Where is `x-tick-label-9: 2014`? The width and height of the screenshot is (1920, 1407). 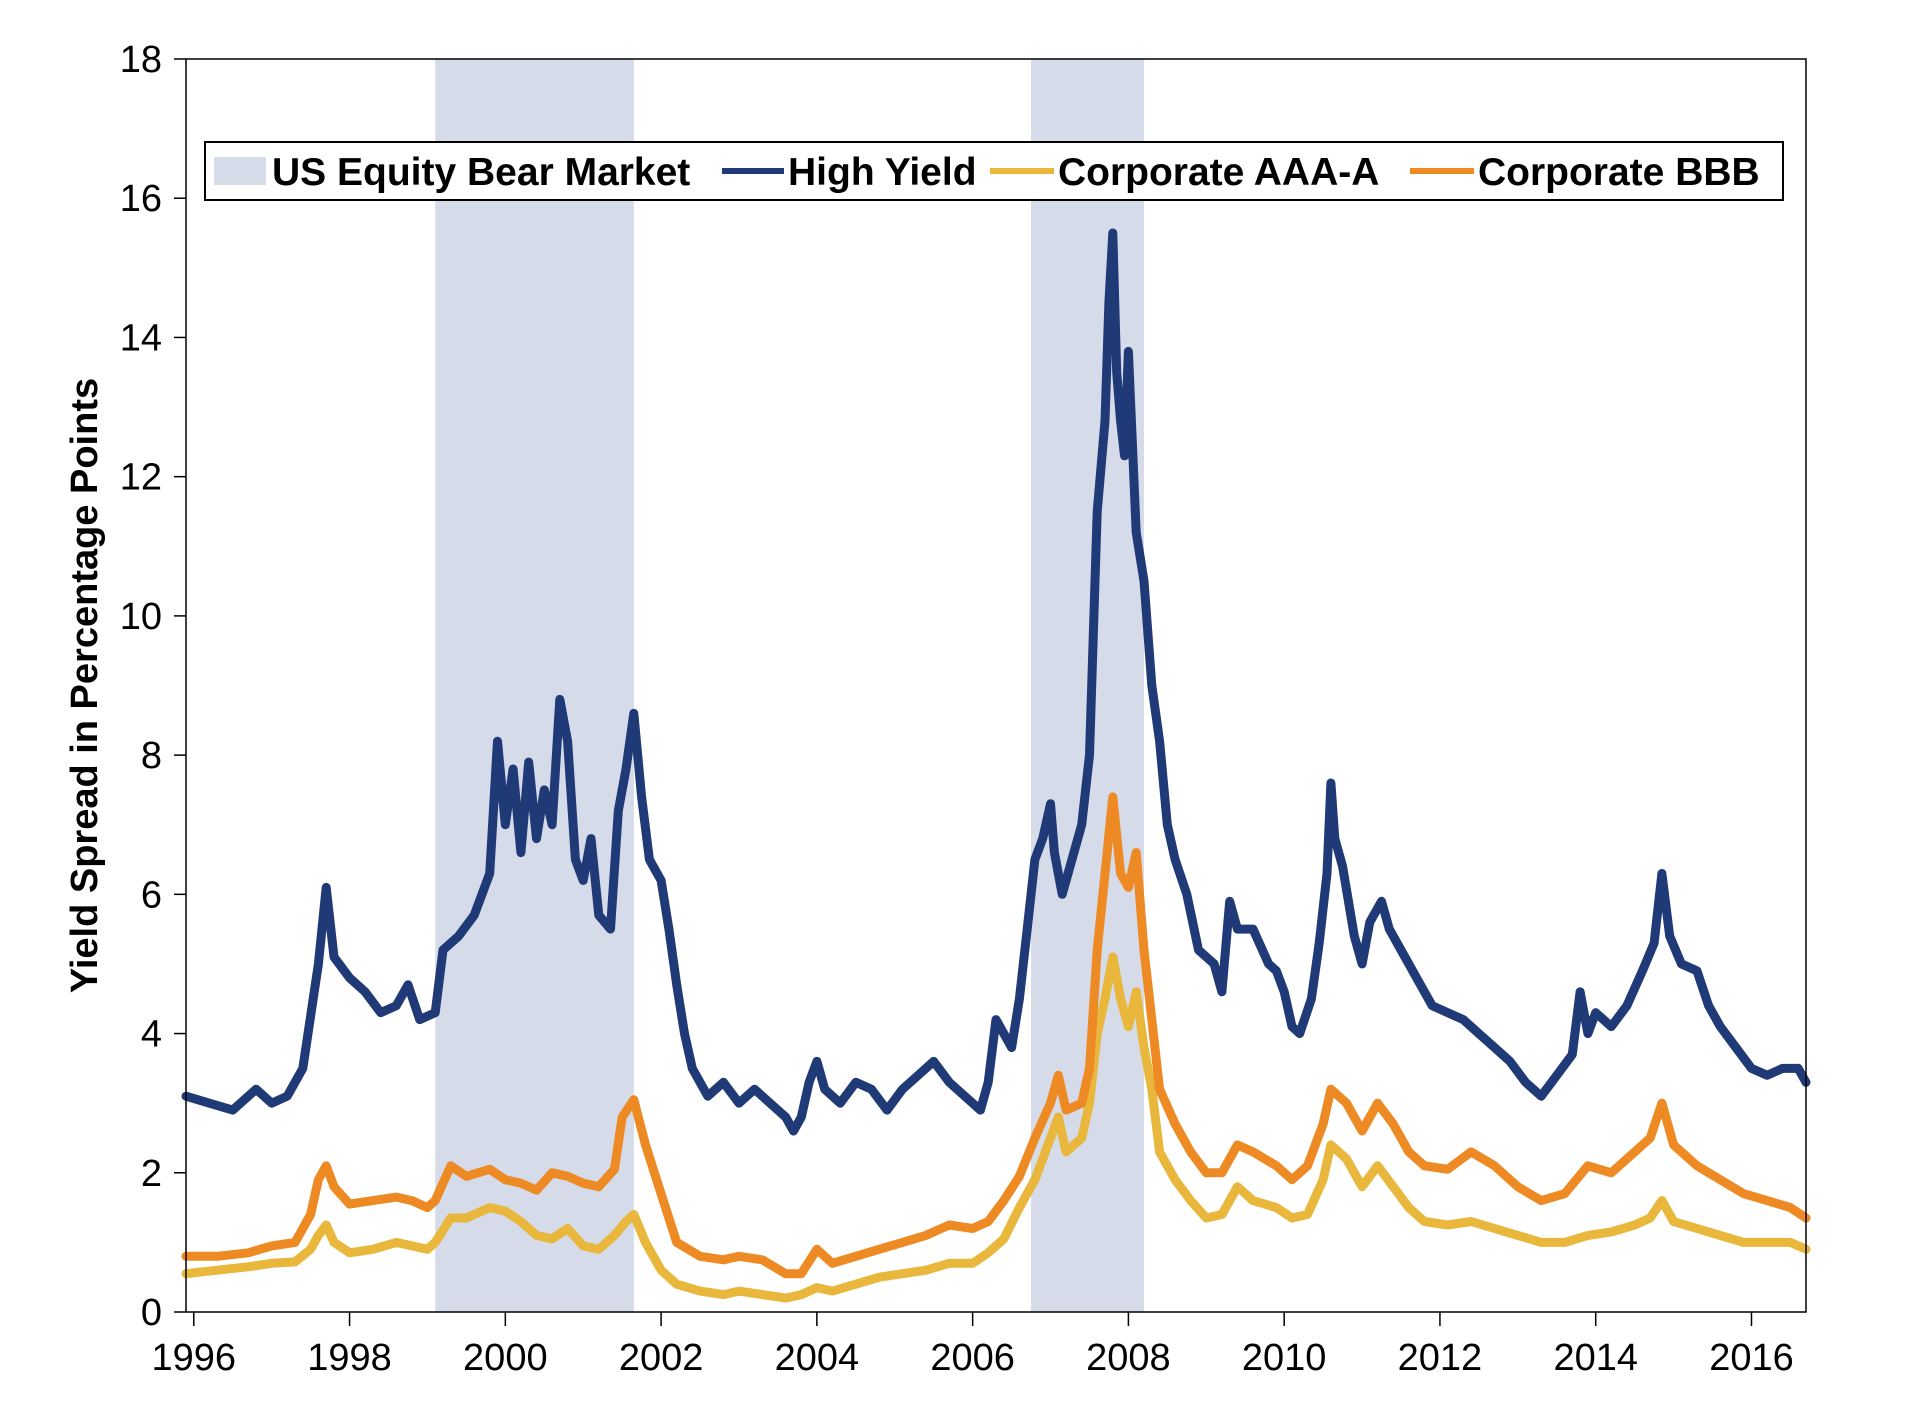 x-tick-label-9: 2014 is located at coordinates (1595, 1358).